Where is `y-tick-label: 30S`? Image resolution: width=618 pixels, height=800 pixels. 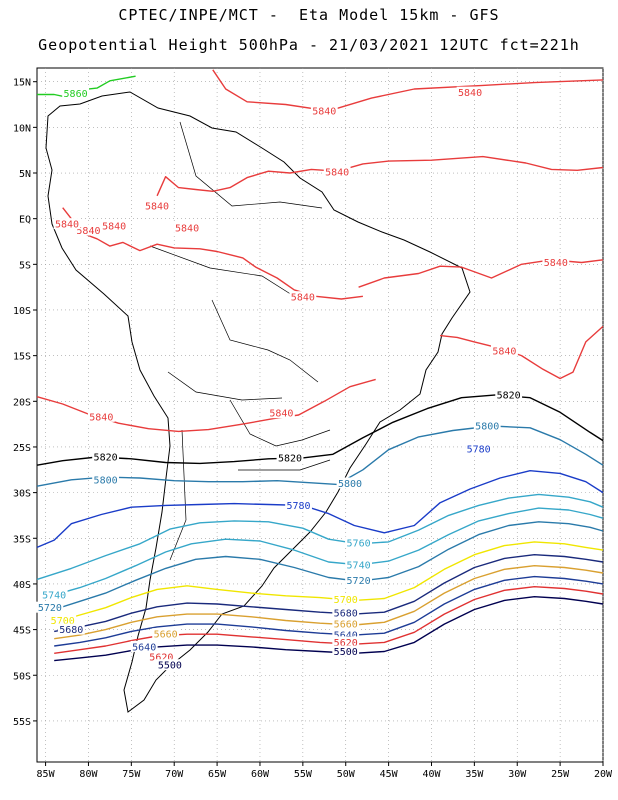
y-tick-label: 30S is located at coordinates (22, 494).